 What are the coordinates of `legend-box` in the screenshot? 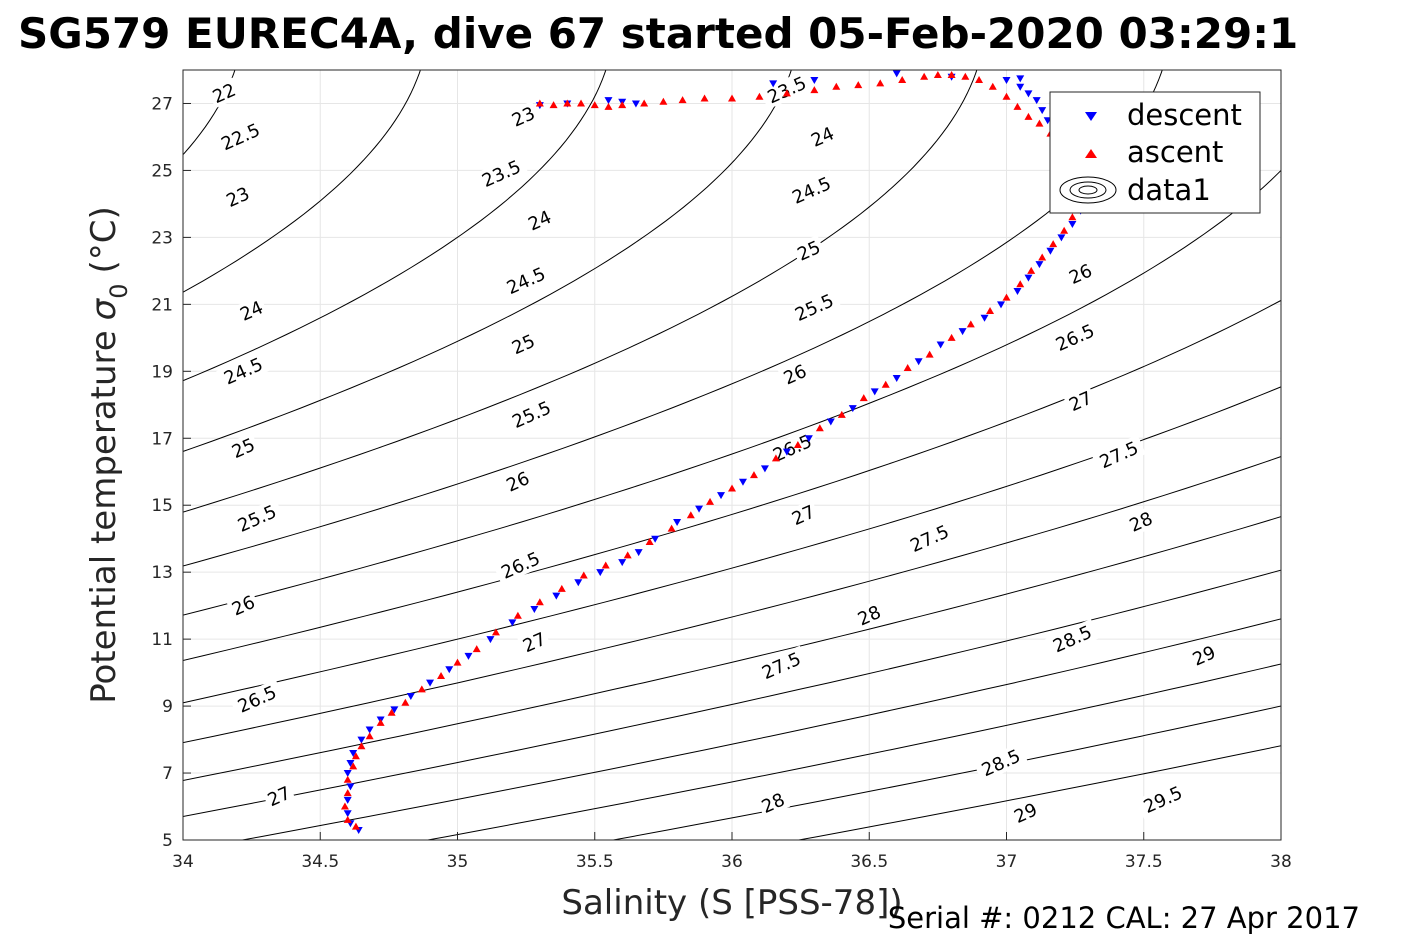 It's located at (1155, 152).